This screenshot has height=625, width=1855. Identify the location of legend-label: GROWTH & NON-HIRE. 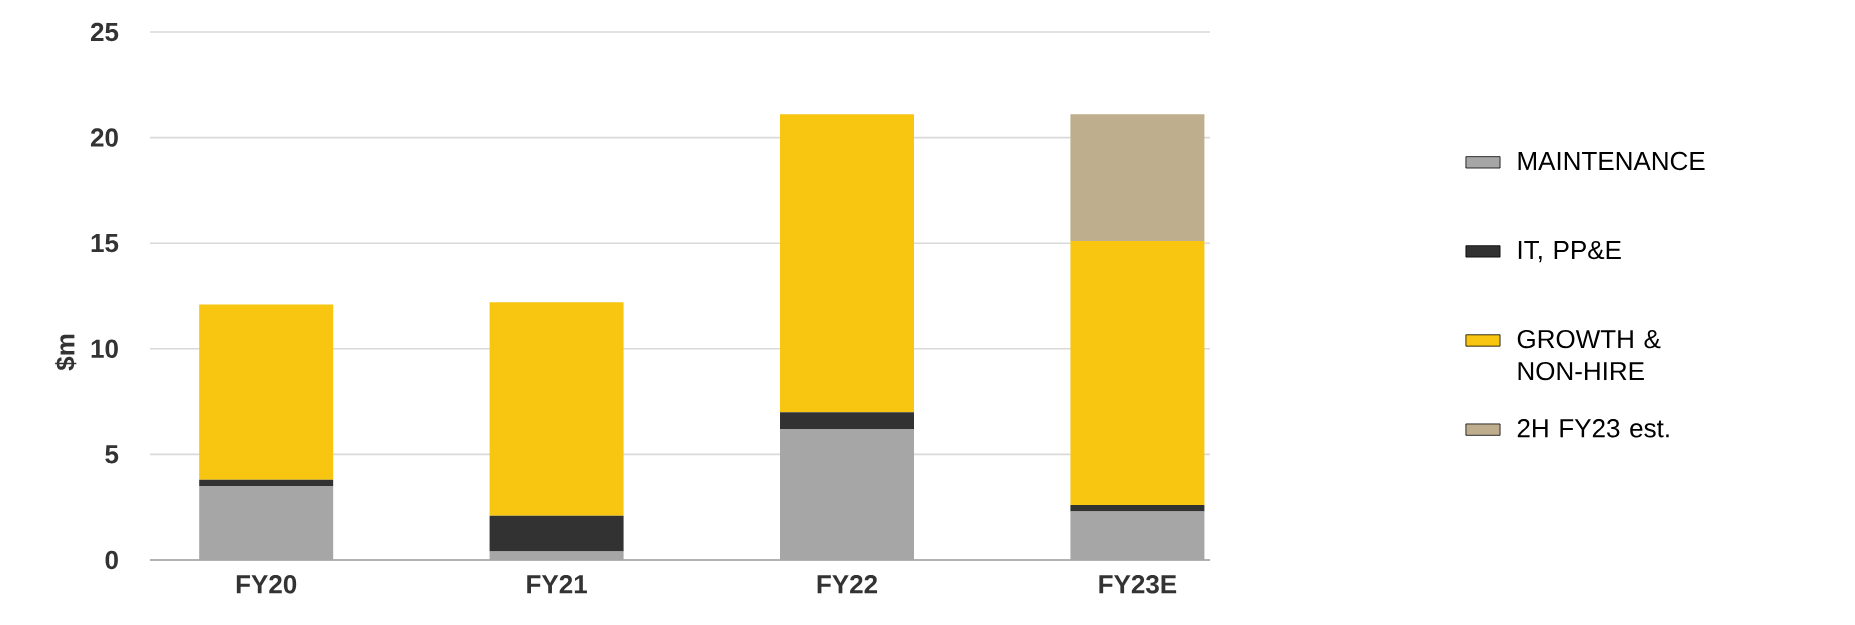
(1589, 355).